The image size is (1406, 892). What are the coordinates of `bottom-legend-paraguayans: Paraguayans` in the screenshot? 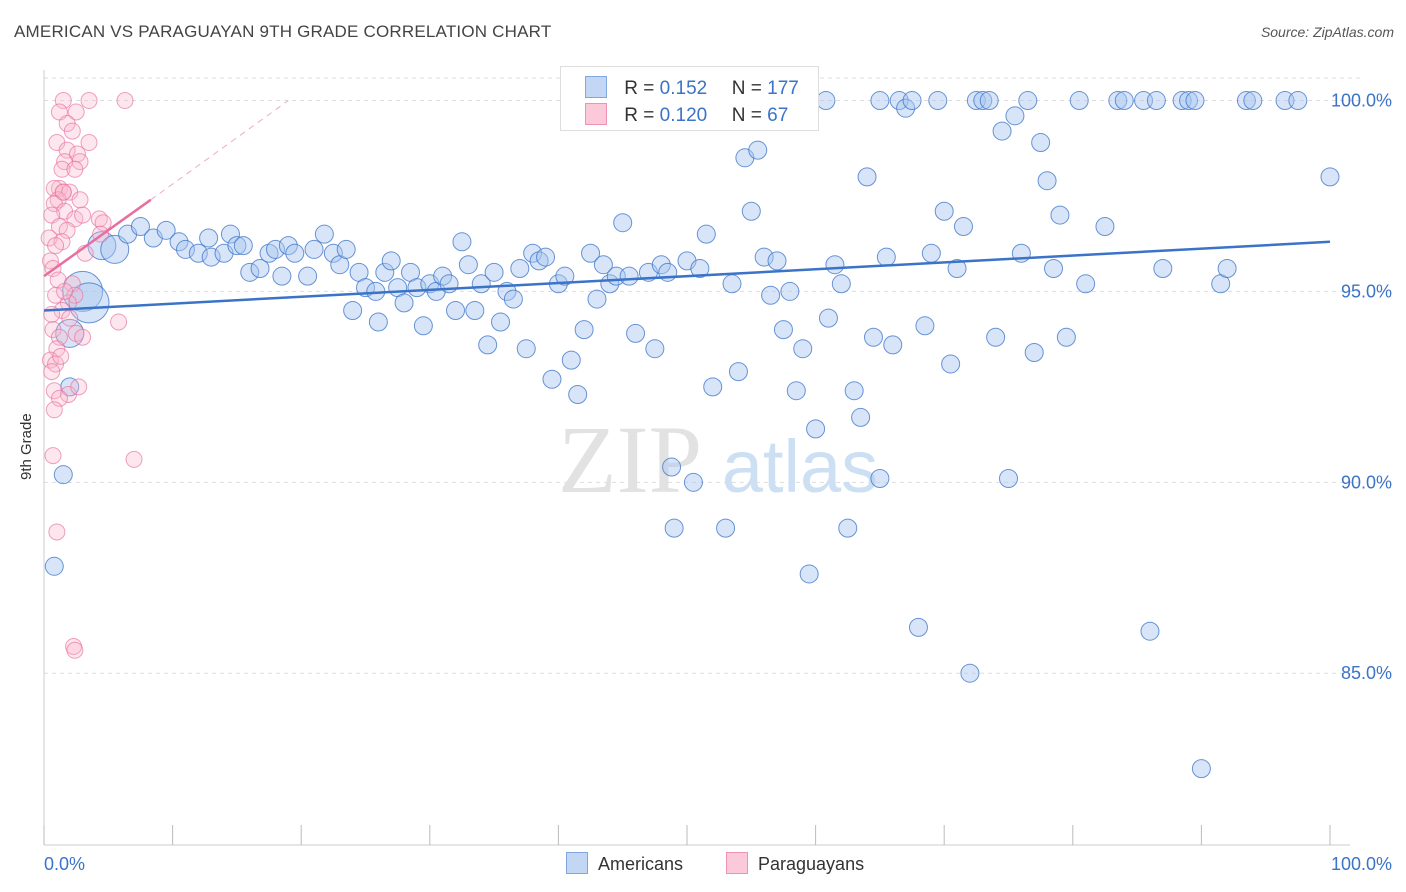 It's located at (795, 863).